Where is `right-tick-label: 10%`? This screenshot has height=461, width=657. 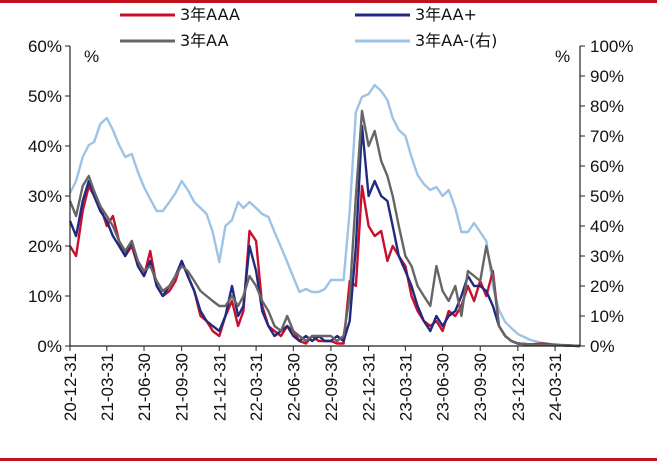
right-tick-label: 10% is located at coordinates (607, 316).